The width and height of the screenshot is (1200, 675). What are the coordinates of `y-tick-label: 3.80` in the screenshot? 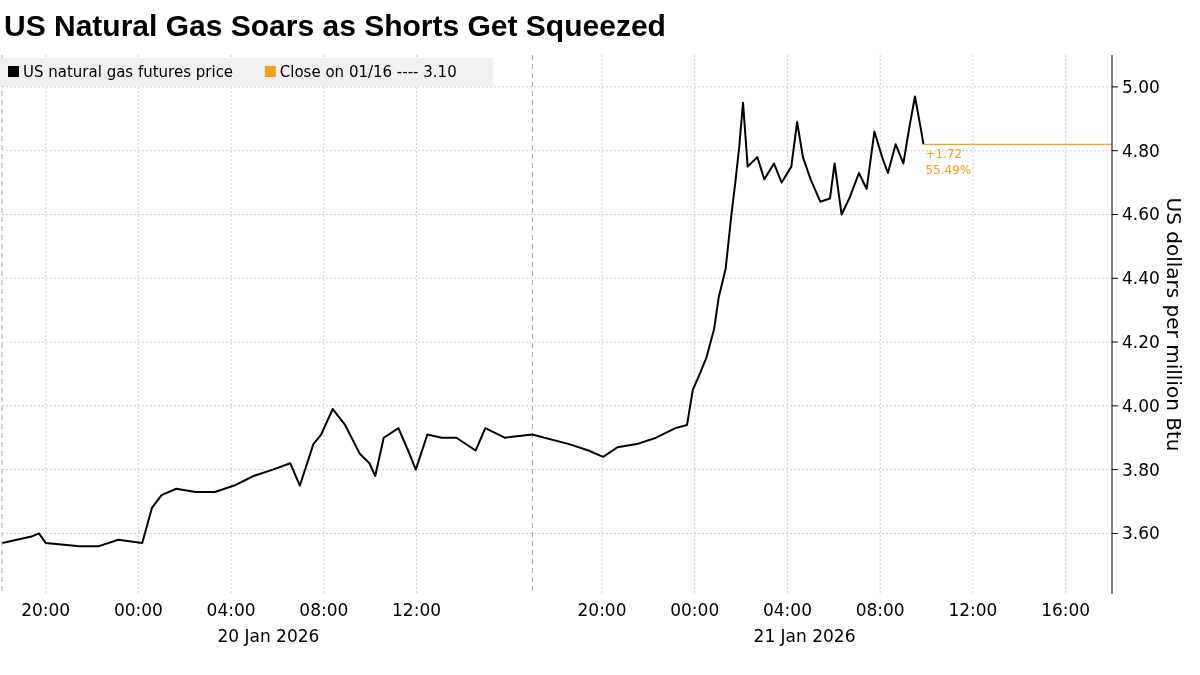 It's located at (1141, 469).